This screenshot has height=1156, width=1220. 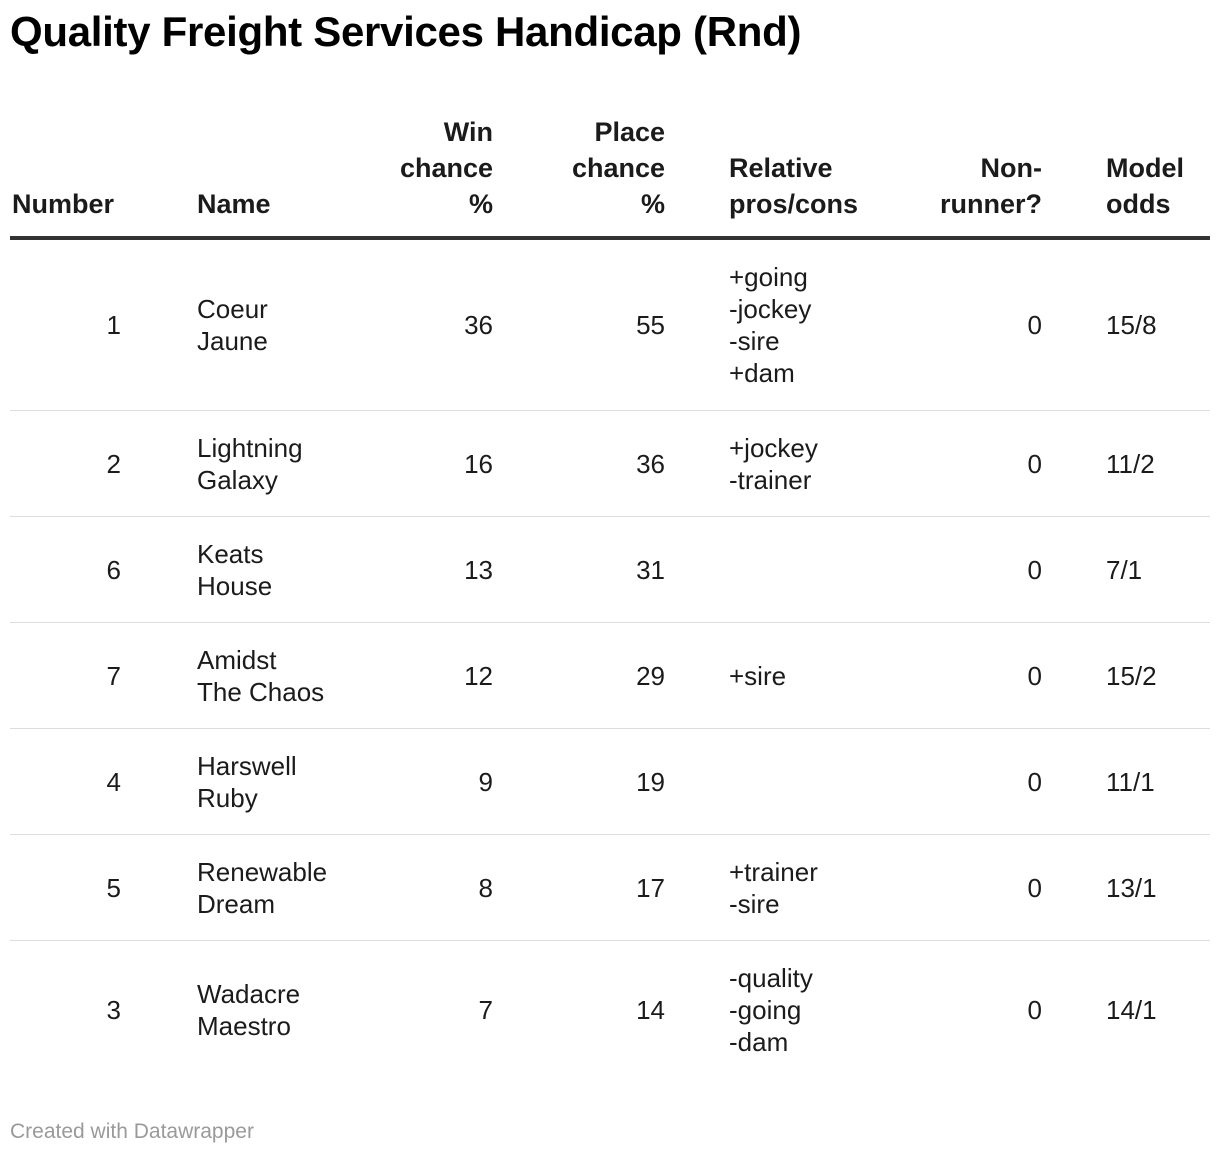 What do you see at coordinates (758, 675) in the screenshot?
I see `text-line: +sire` at bounding box center [758, 675].